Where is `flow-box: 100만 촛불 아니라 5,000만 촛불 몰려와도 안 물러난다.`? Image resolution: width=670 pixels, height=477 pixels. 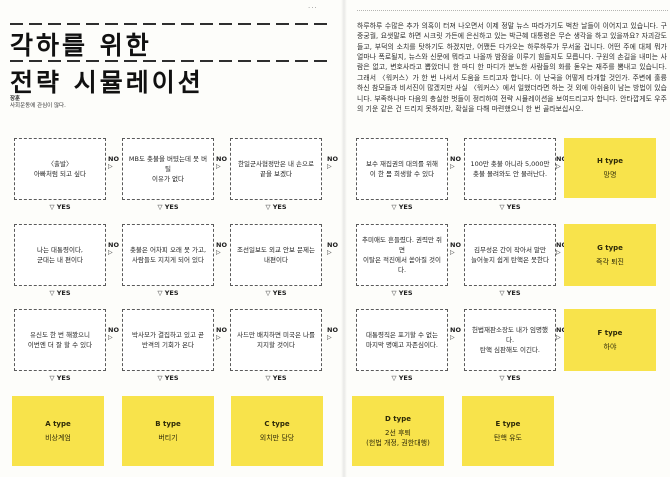
flow-box: 100만 촛불 아니라 5,000만 촛불 몰려와도 안 물러난다. is located at coordinates (510, 169).